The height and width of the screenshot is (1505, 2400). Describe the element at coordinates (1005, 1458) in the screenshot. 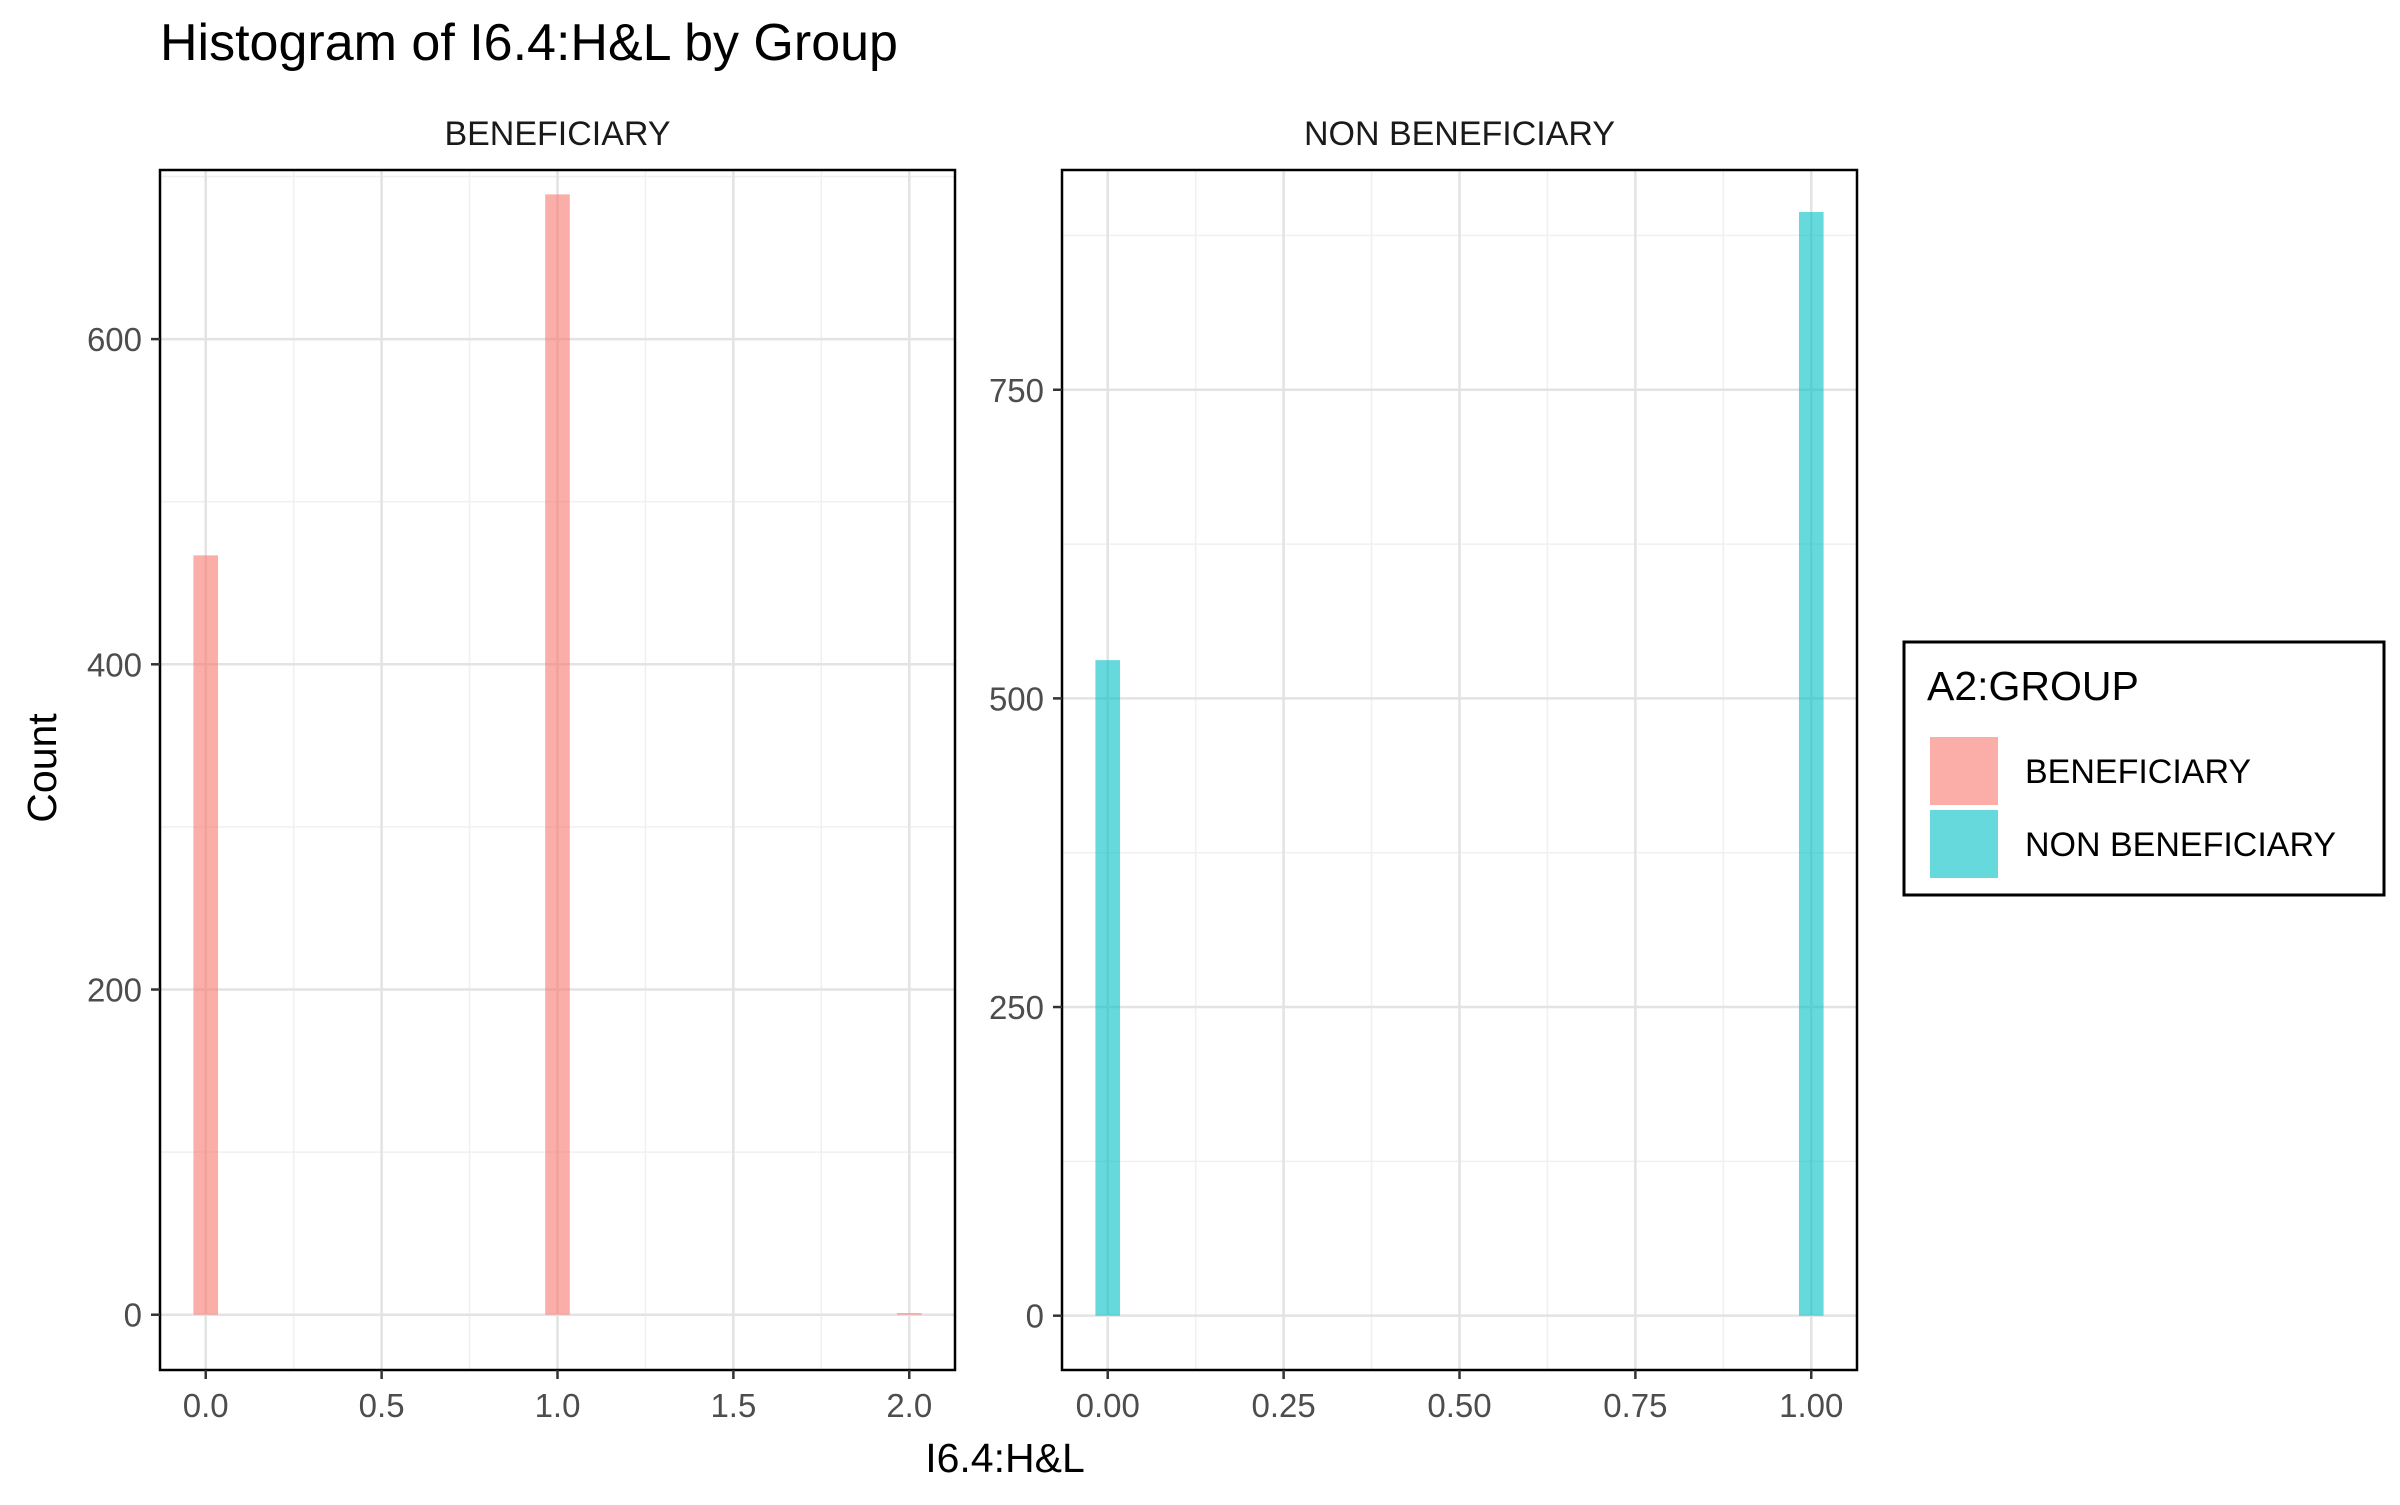

I see `x-axis-title: I6.4:H&L` at that location.